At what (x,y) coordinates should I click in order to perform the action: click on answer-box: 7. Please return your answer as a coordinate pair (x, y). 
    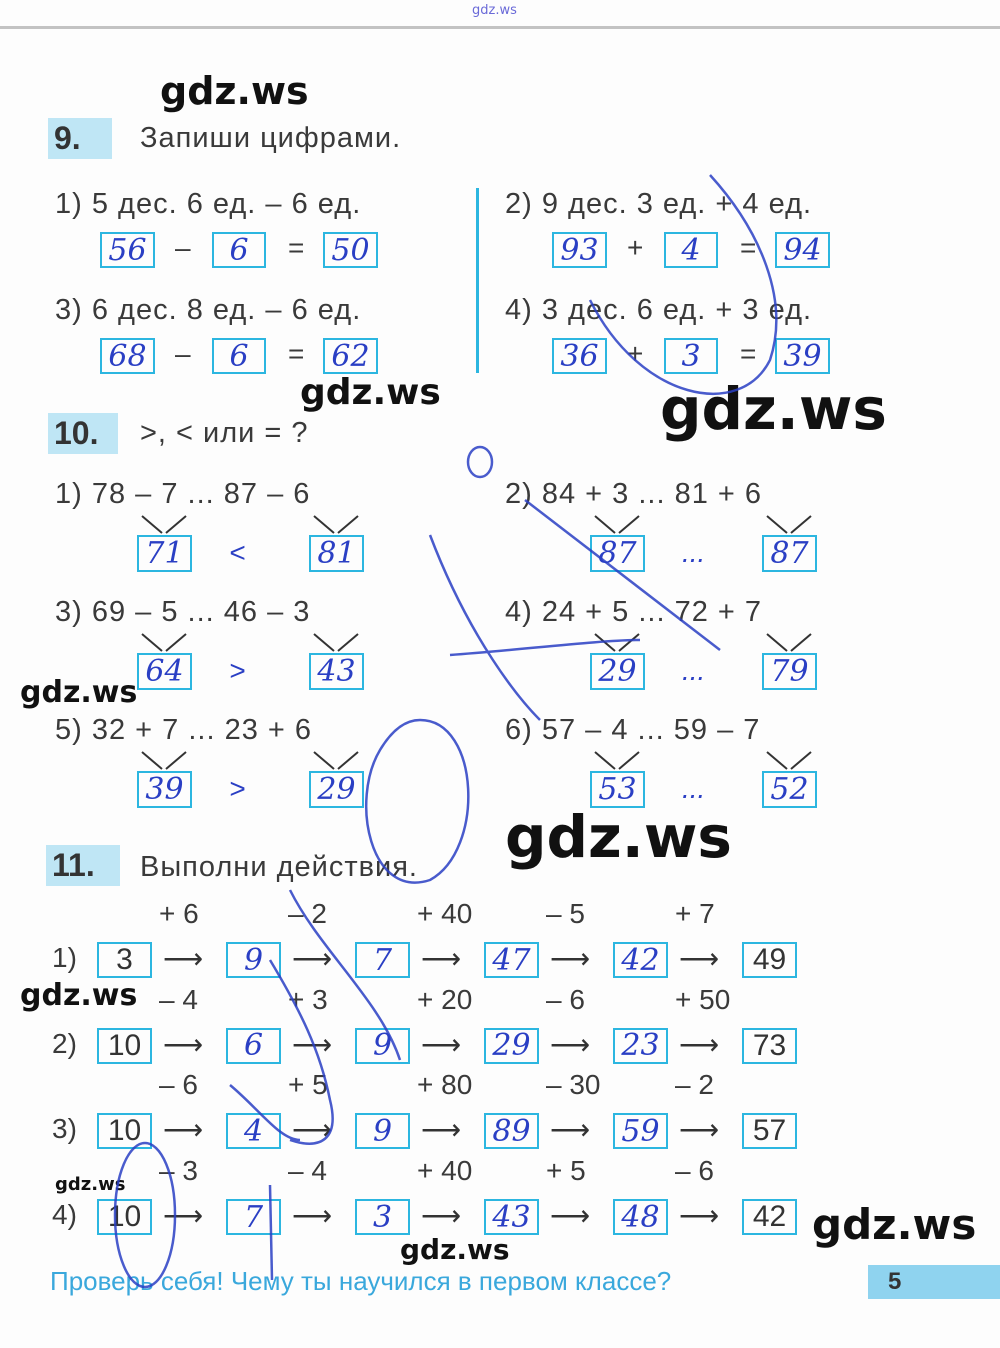
    Looking at the image, I should click on (382, 960).